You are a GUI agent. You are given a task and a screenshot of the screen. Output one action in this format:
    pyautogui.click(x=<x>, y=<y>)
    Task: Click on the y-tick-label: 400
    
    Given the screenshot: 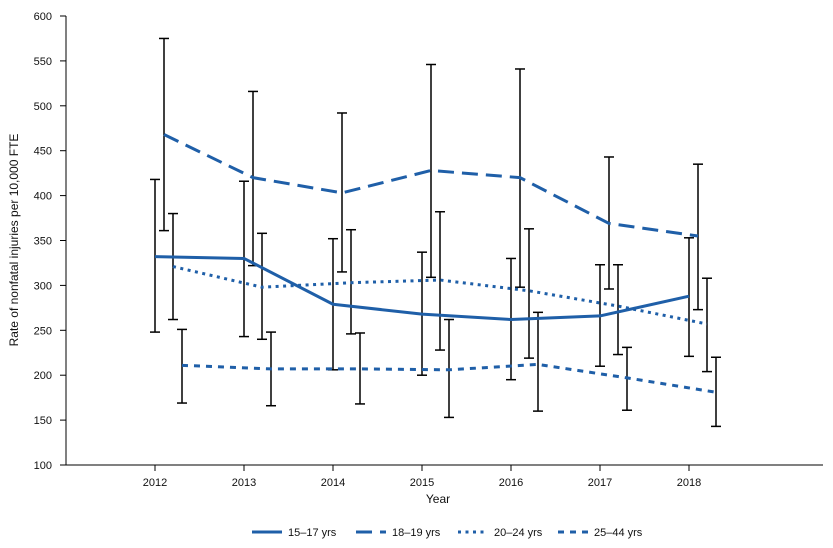 What is the action you would take?
    pyautogui.click(x=43, y=197)
    